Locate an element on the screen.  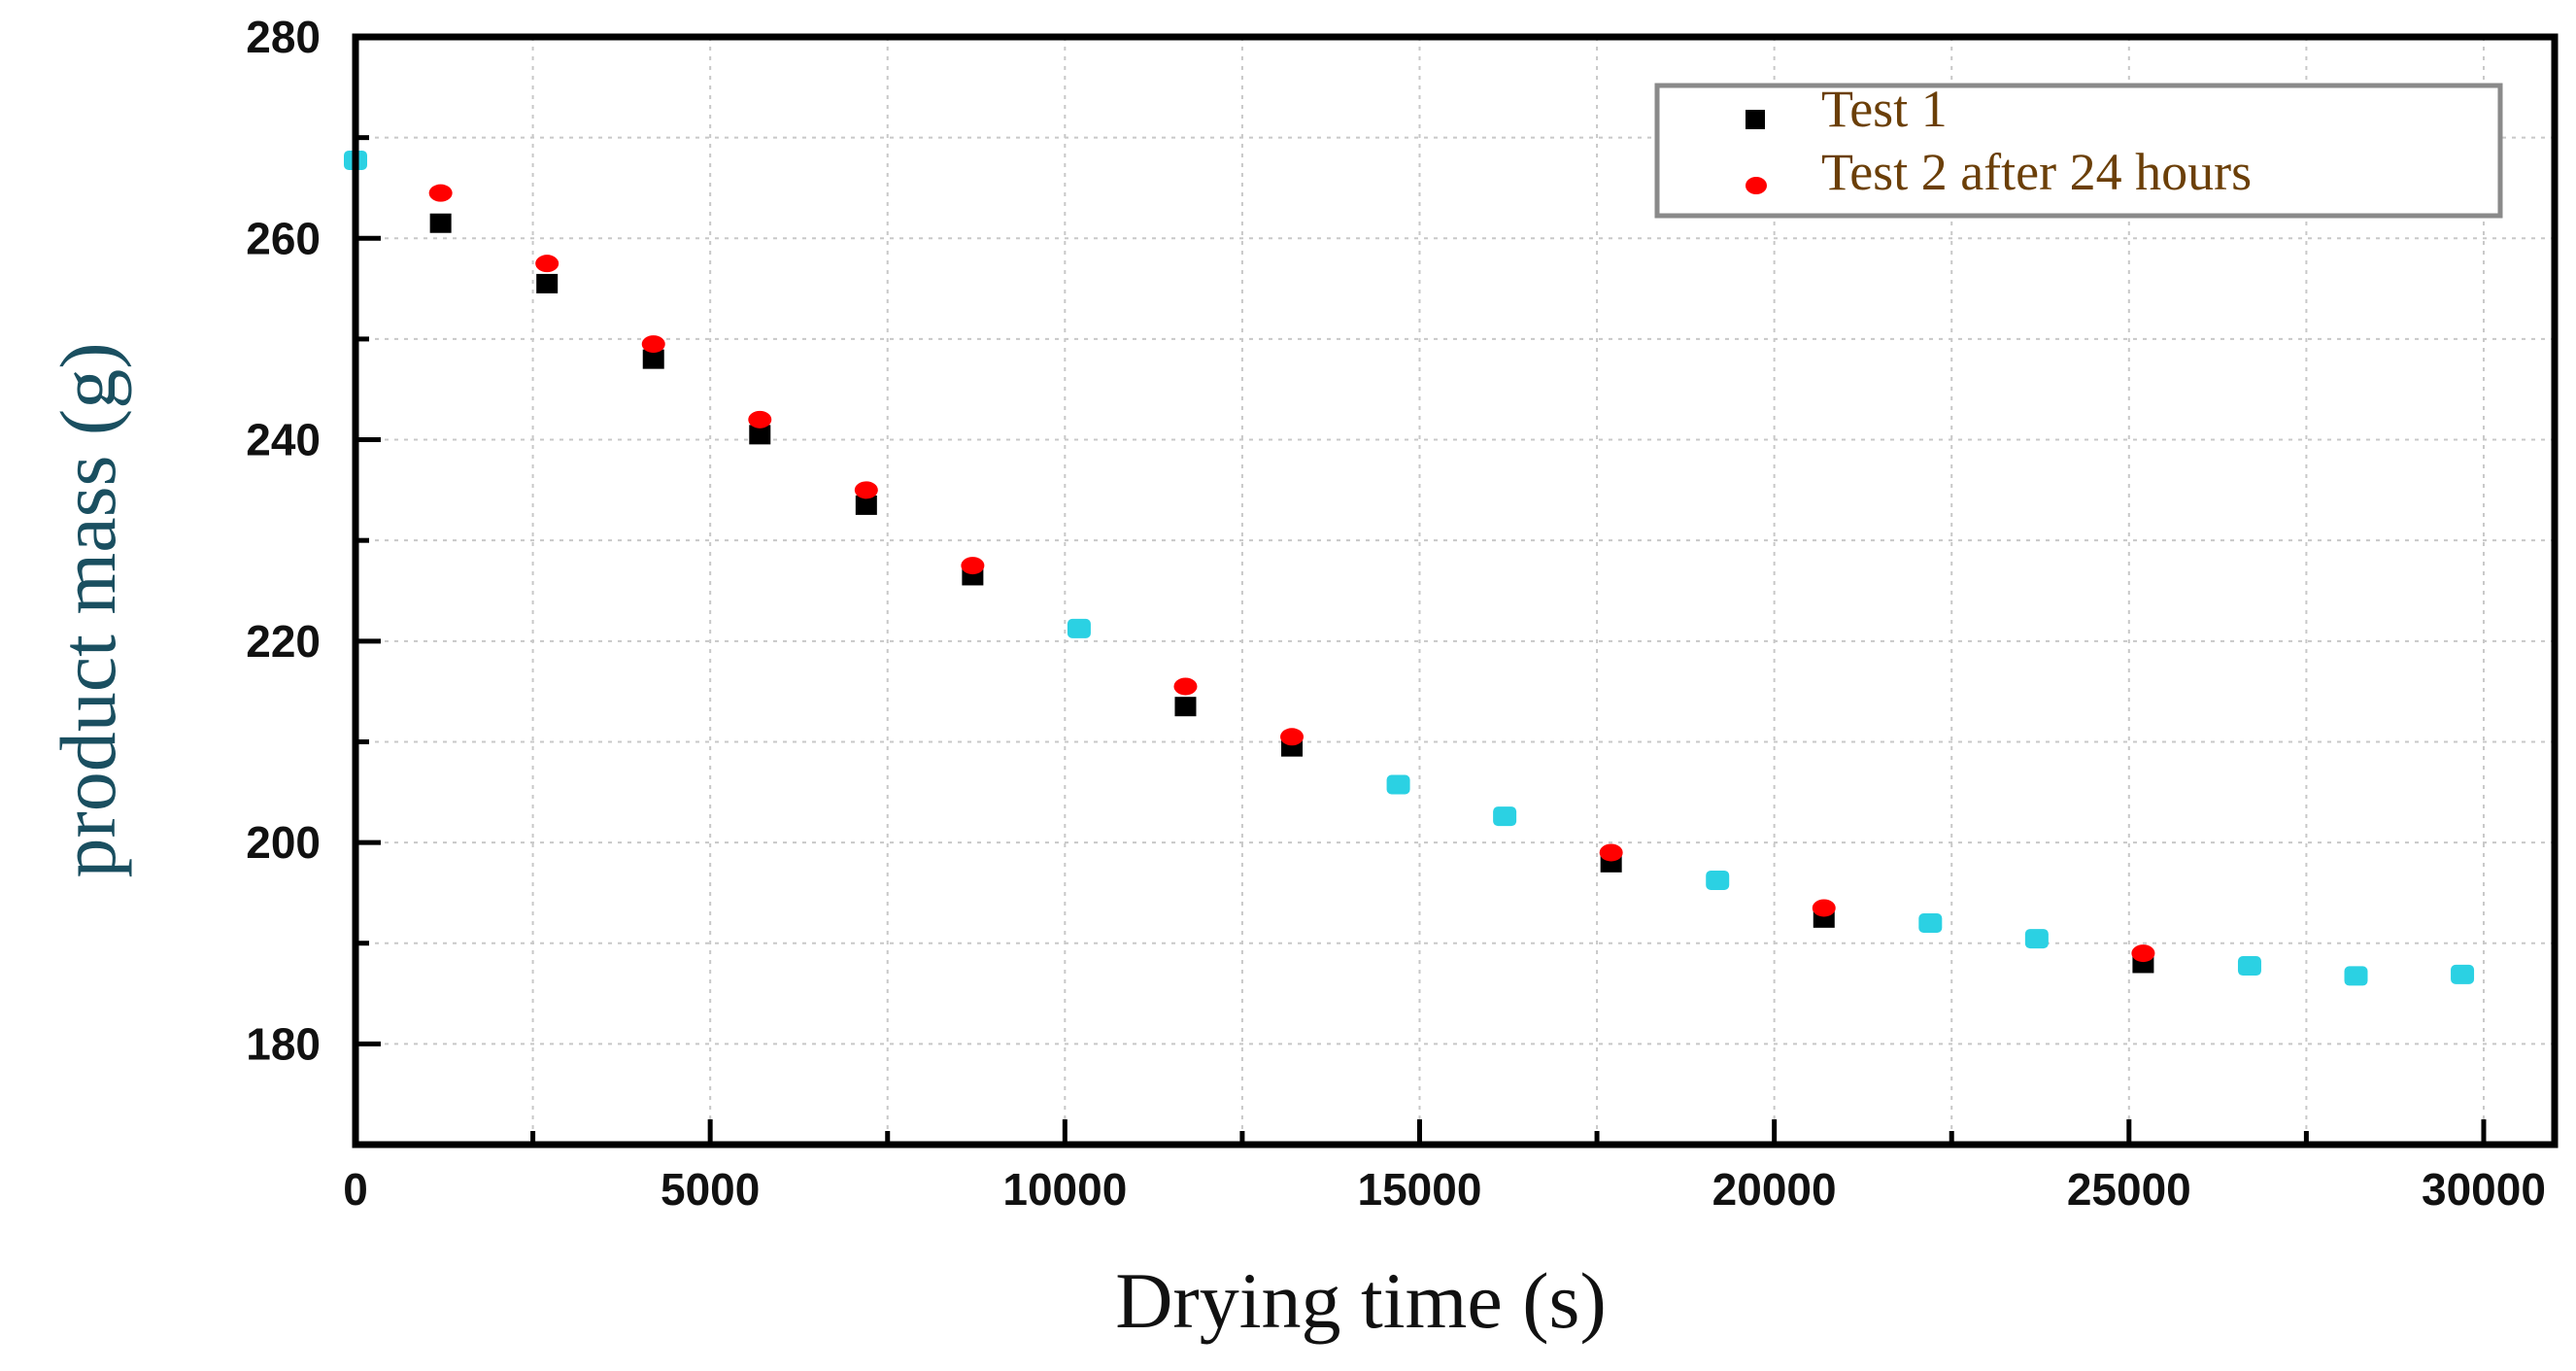
x-tick-label: 0 is located at coordinates (355, 1190).